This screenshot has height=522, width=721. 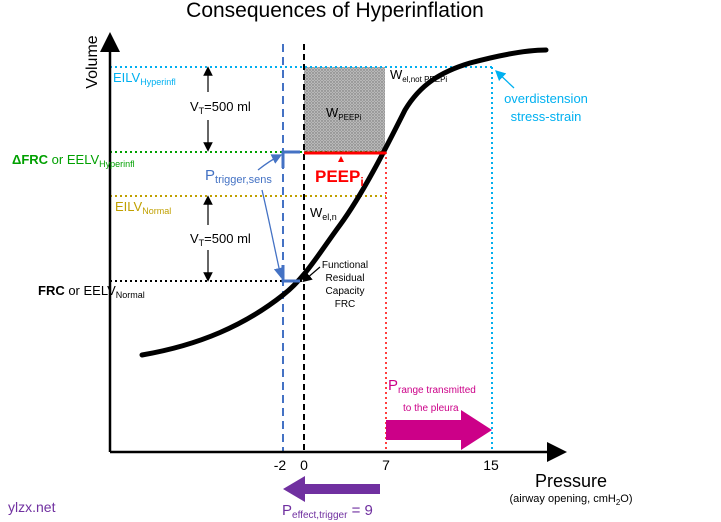 I want to click on frc-note-line-3: Capacity, so click(x=345, y=291).